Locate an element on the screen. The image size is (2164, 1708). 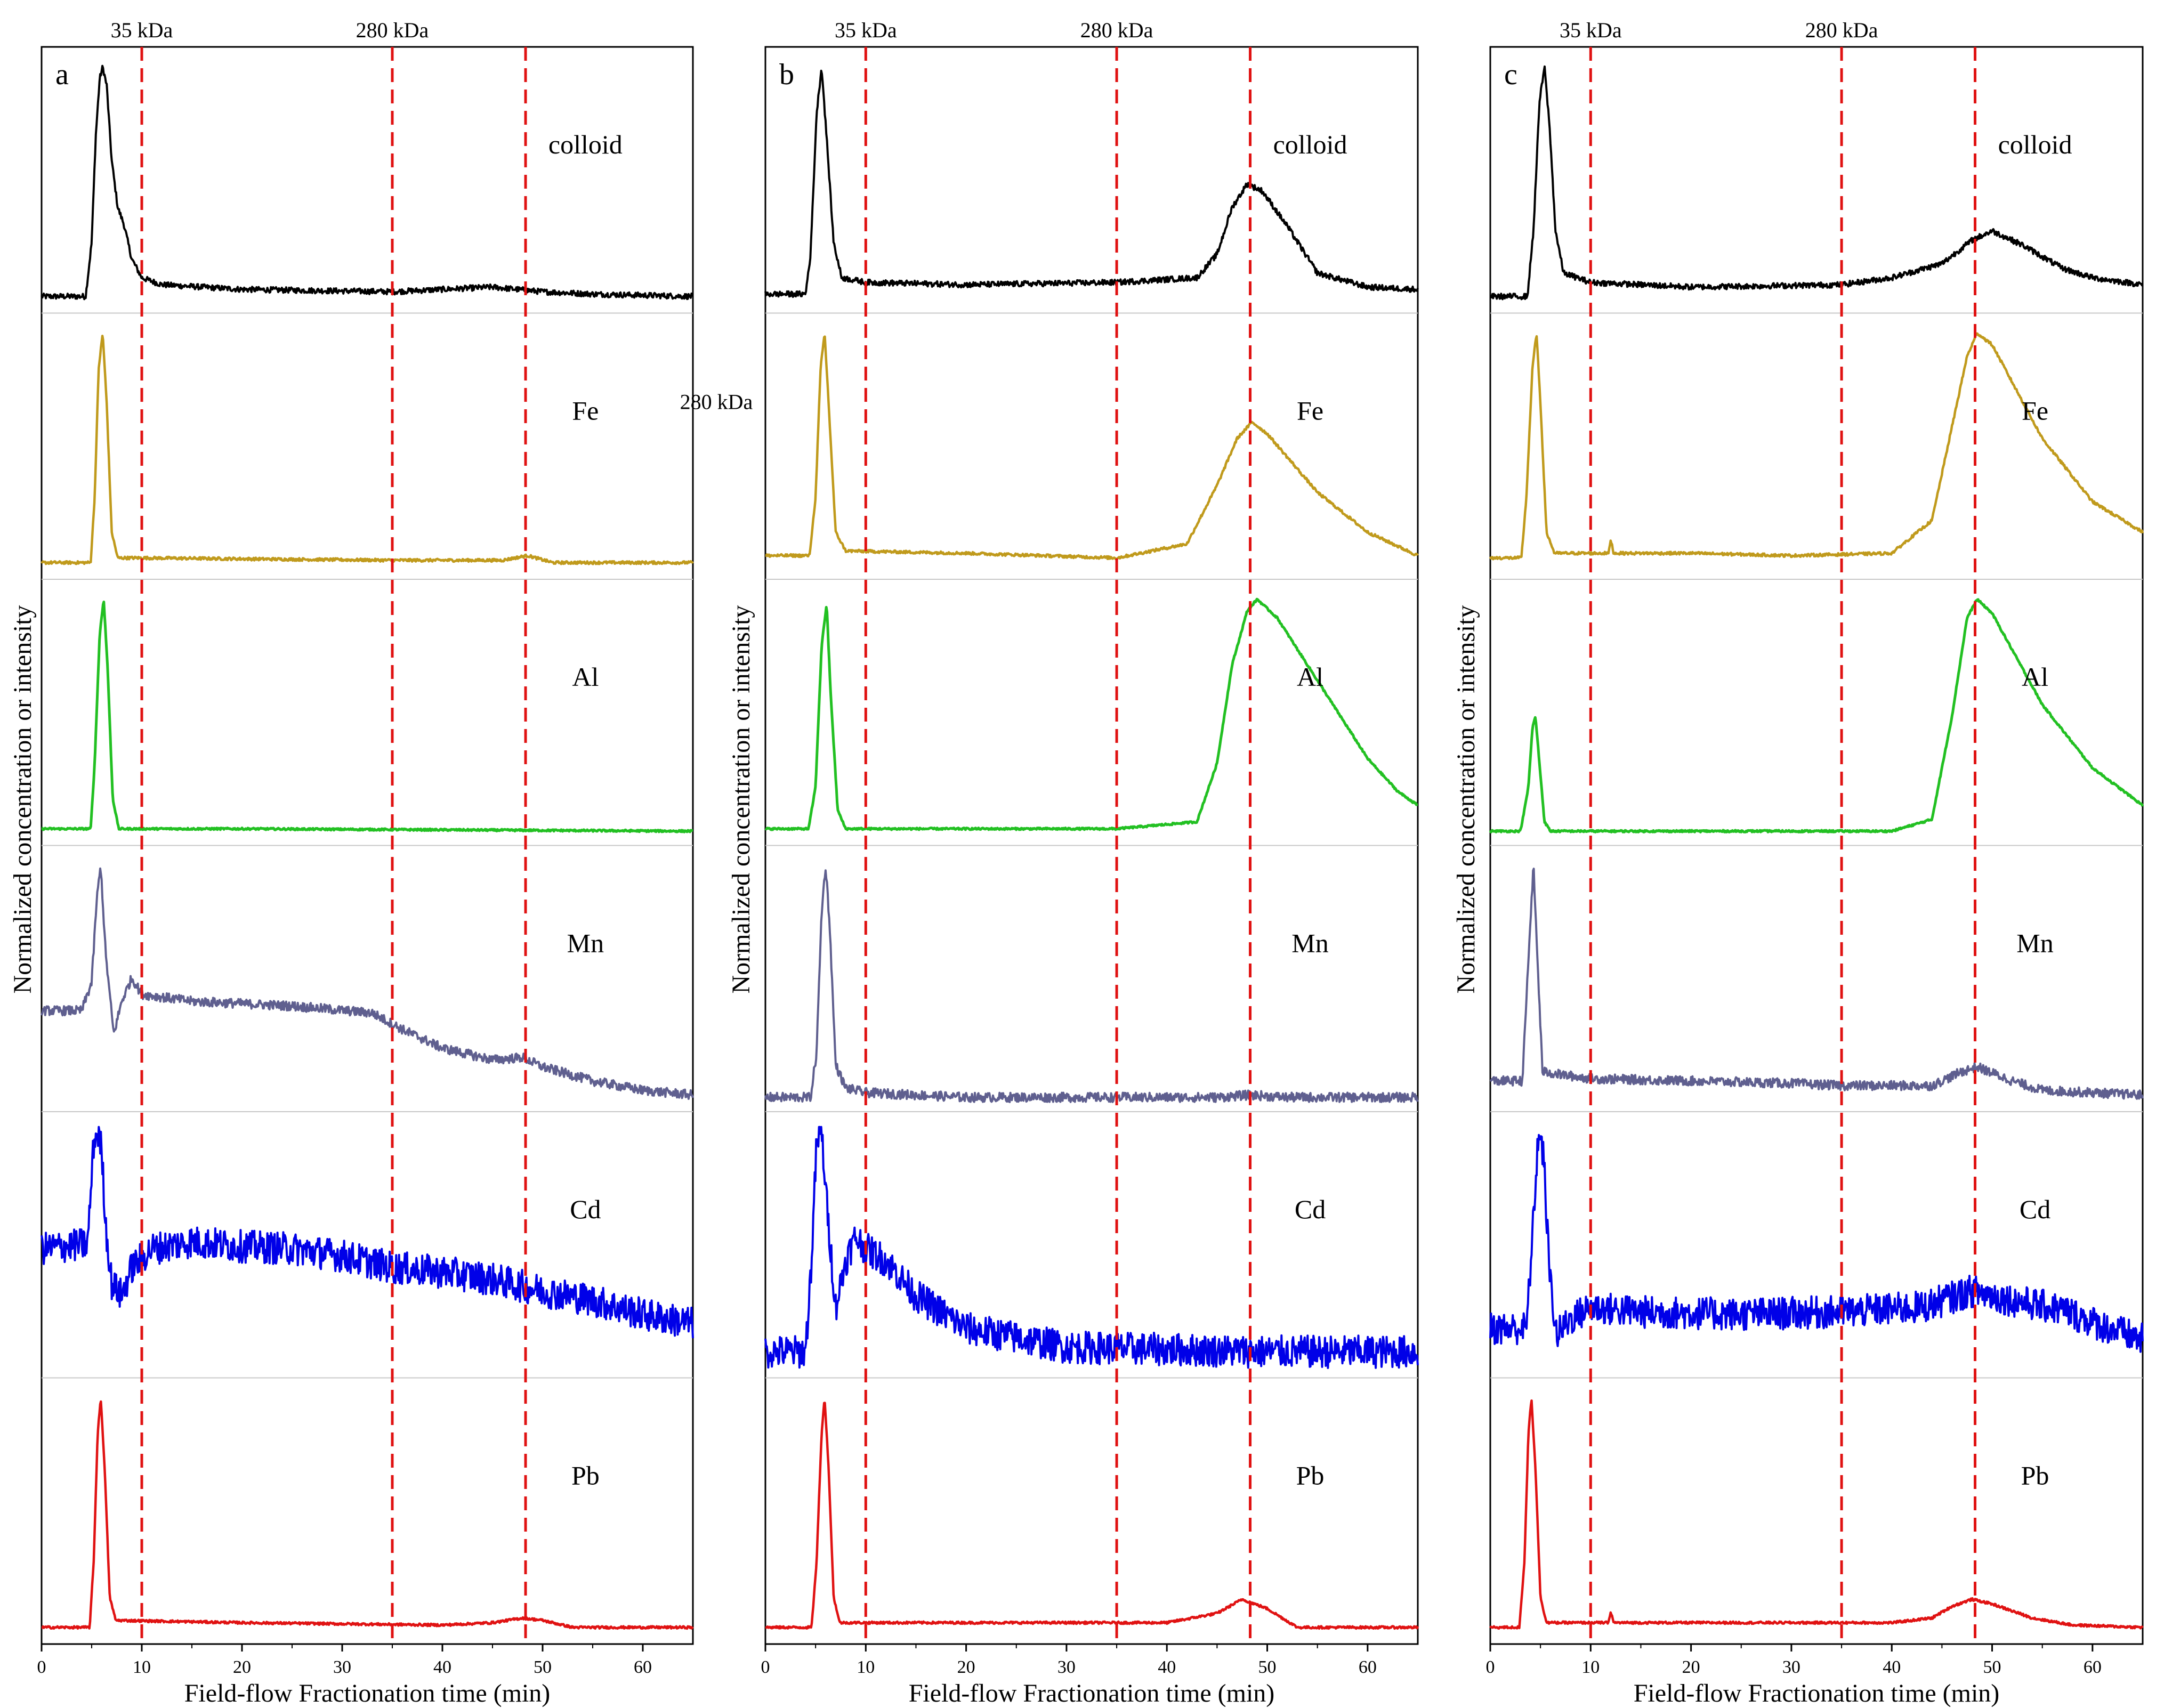
panel-letter: b is located at coordinates (786, 74).